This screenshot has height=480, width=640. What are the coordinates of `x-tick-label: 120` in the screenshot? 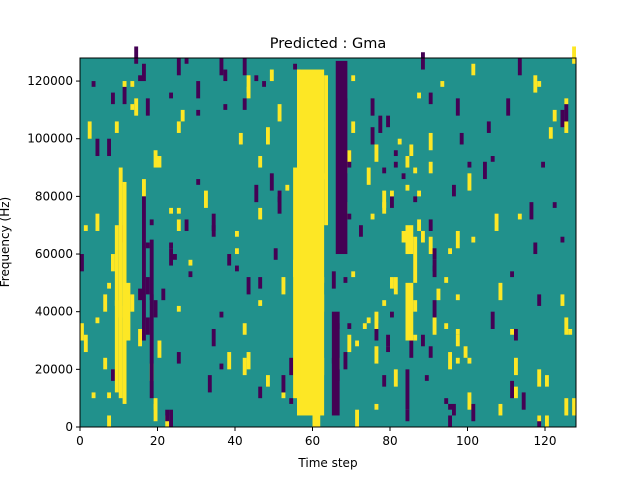 It's located at (545, 441).